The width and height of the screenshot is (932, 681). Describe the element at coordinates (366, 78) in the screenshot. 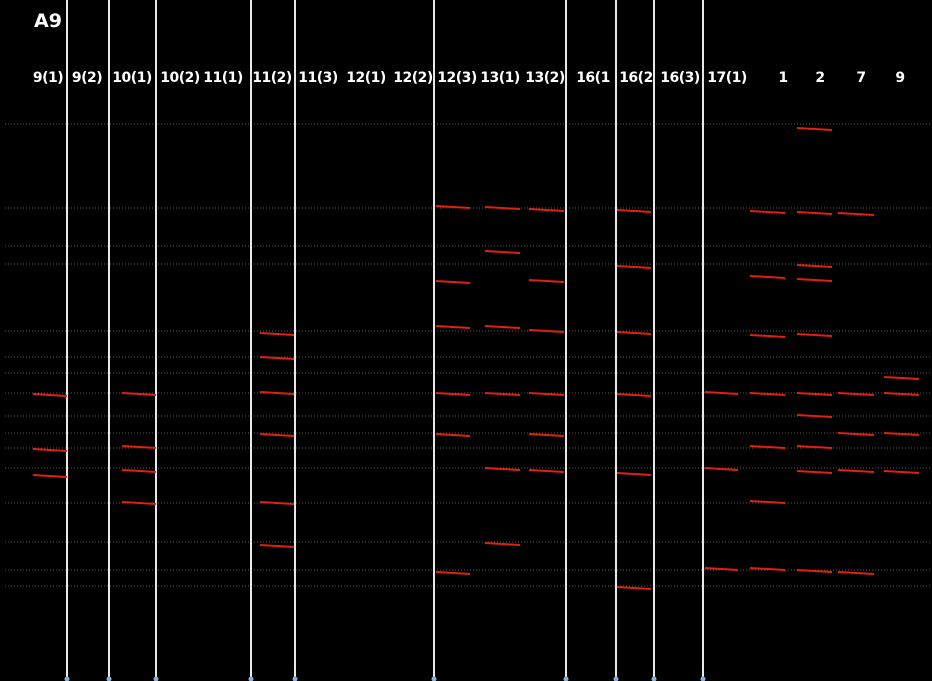

I see `lane-label: 12(1)` at that location.